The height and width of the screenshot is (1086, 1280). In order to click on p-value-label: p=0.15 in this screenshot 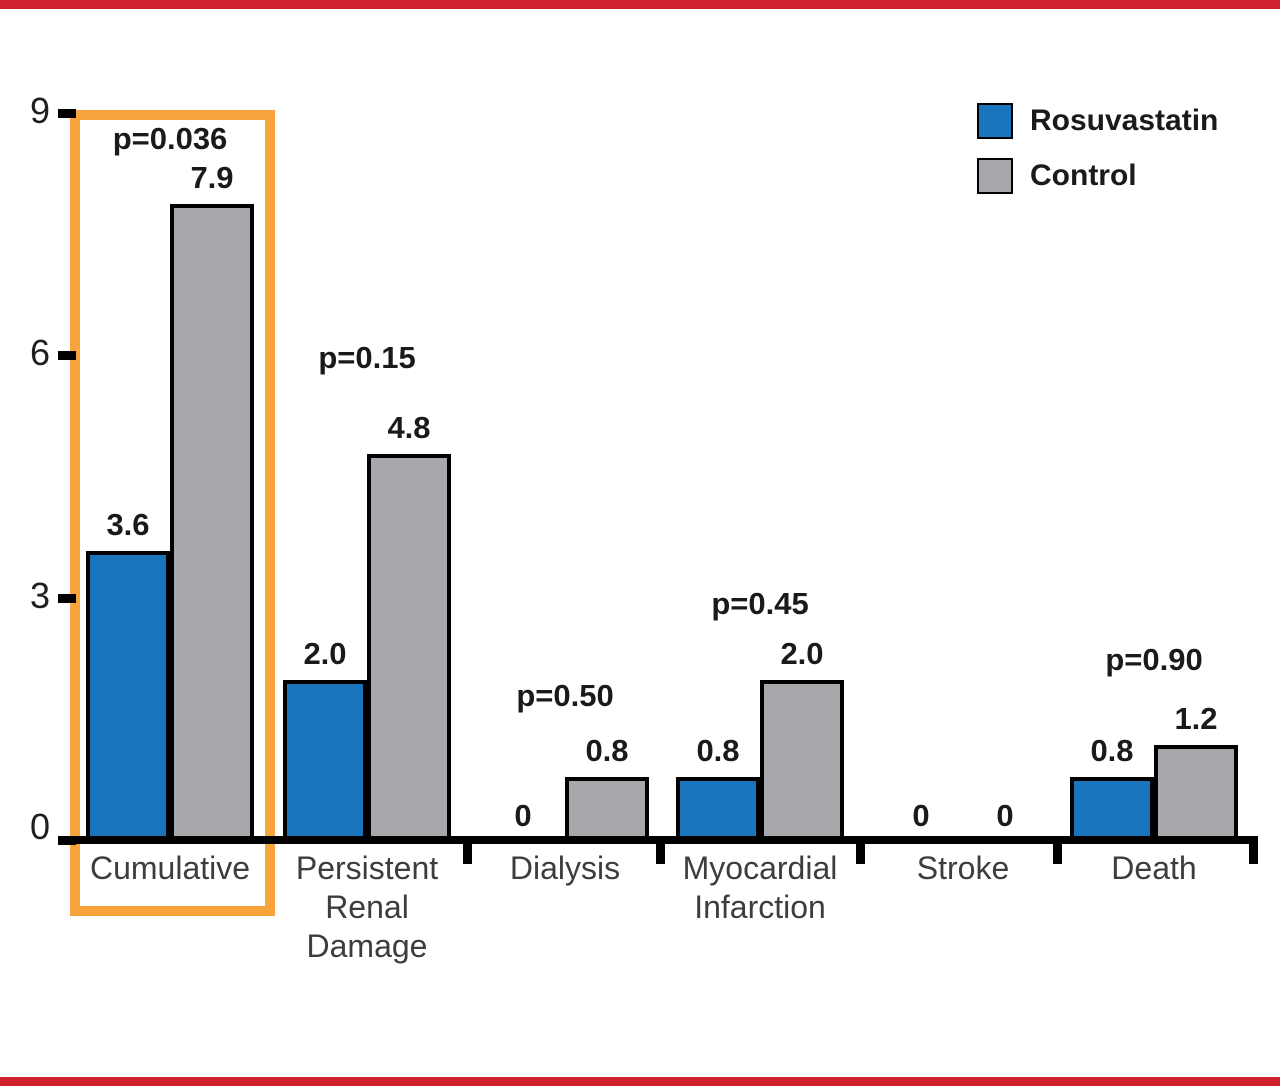, I will do `click(367, 357)`.